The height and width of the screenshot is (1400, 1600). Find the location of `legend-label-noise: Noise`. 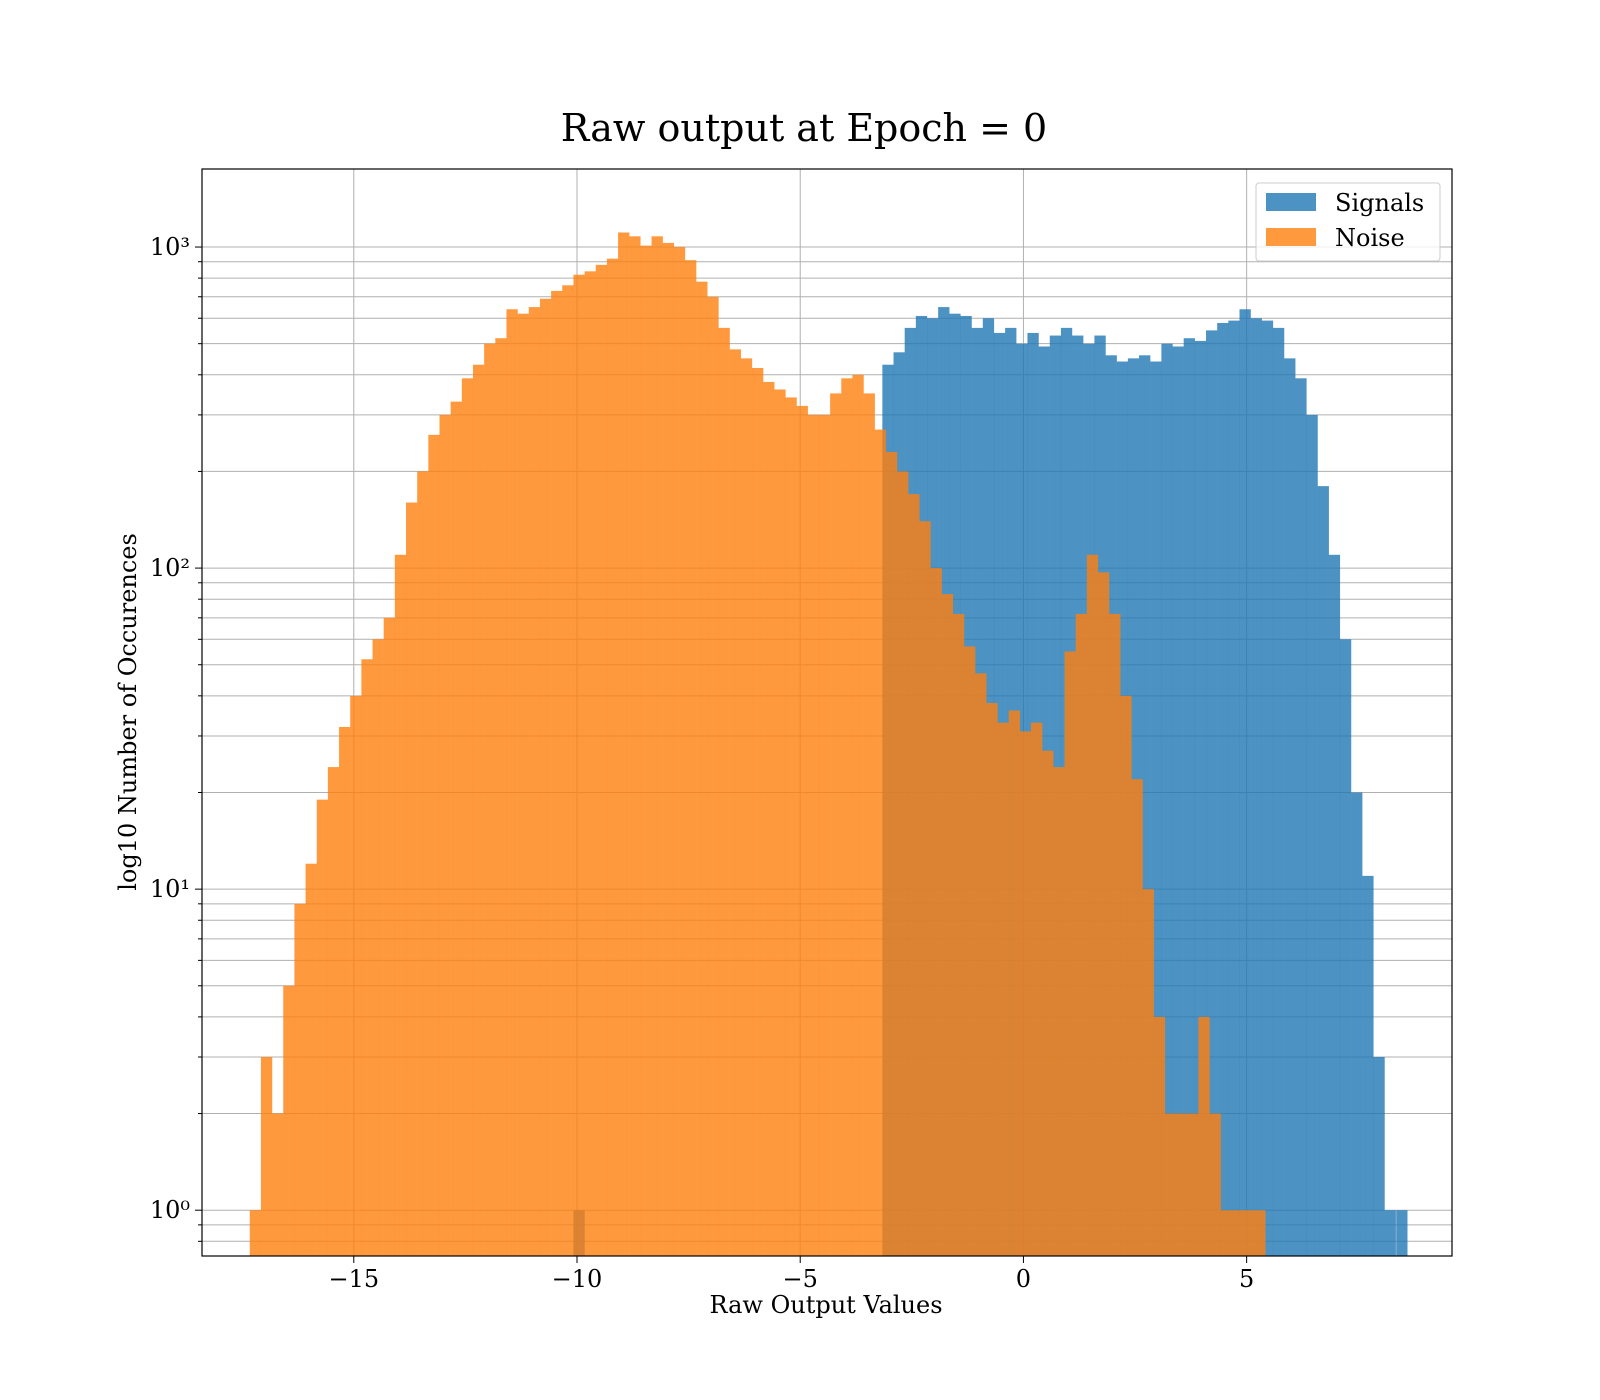

legend-label-noise: Noise is located at coordinates (1370, 238).